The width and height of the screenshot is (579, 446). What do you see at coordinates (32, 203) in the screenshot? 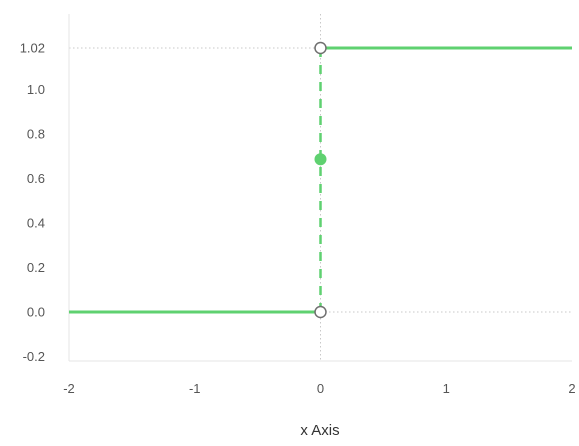
I see `y-tick-labels: 1.02 1.0 0.8 0.6 0.4 0.2 0.0 -0.2` at bounding box center [32, 203].